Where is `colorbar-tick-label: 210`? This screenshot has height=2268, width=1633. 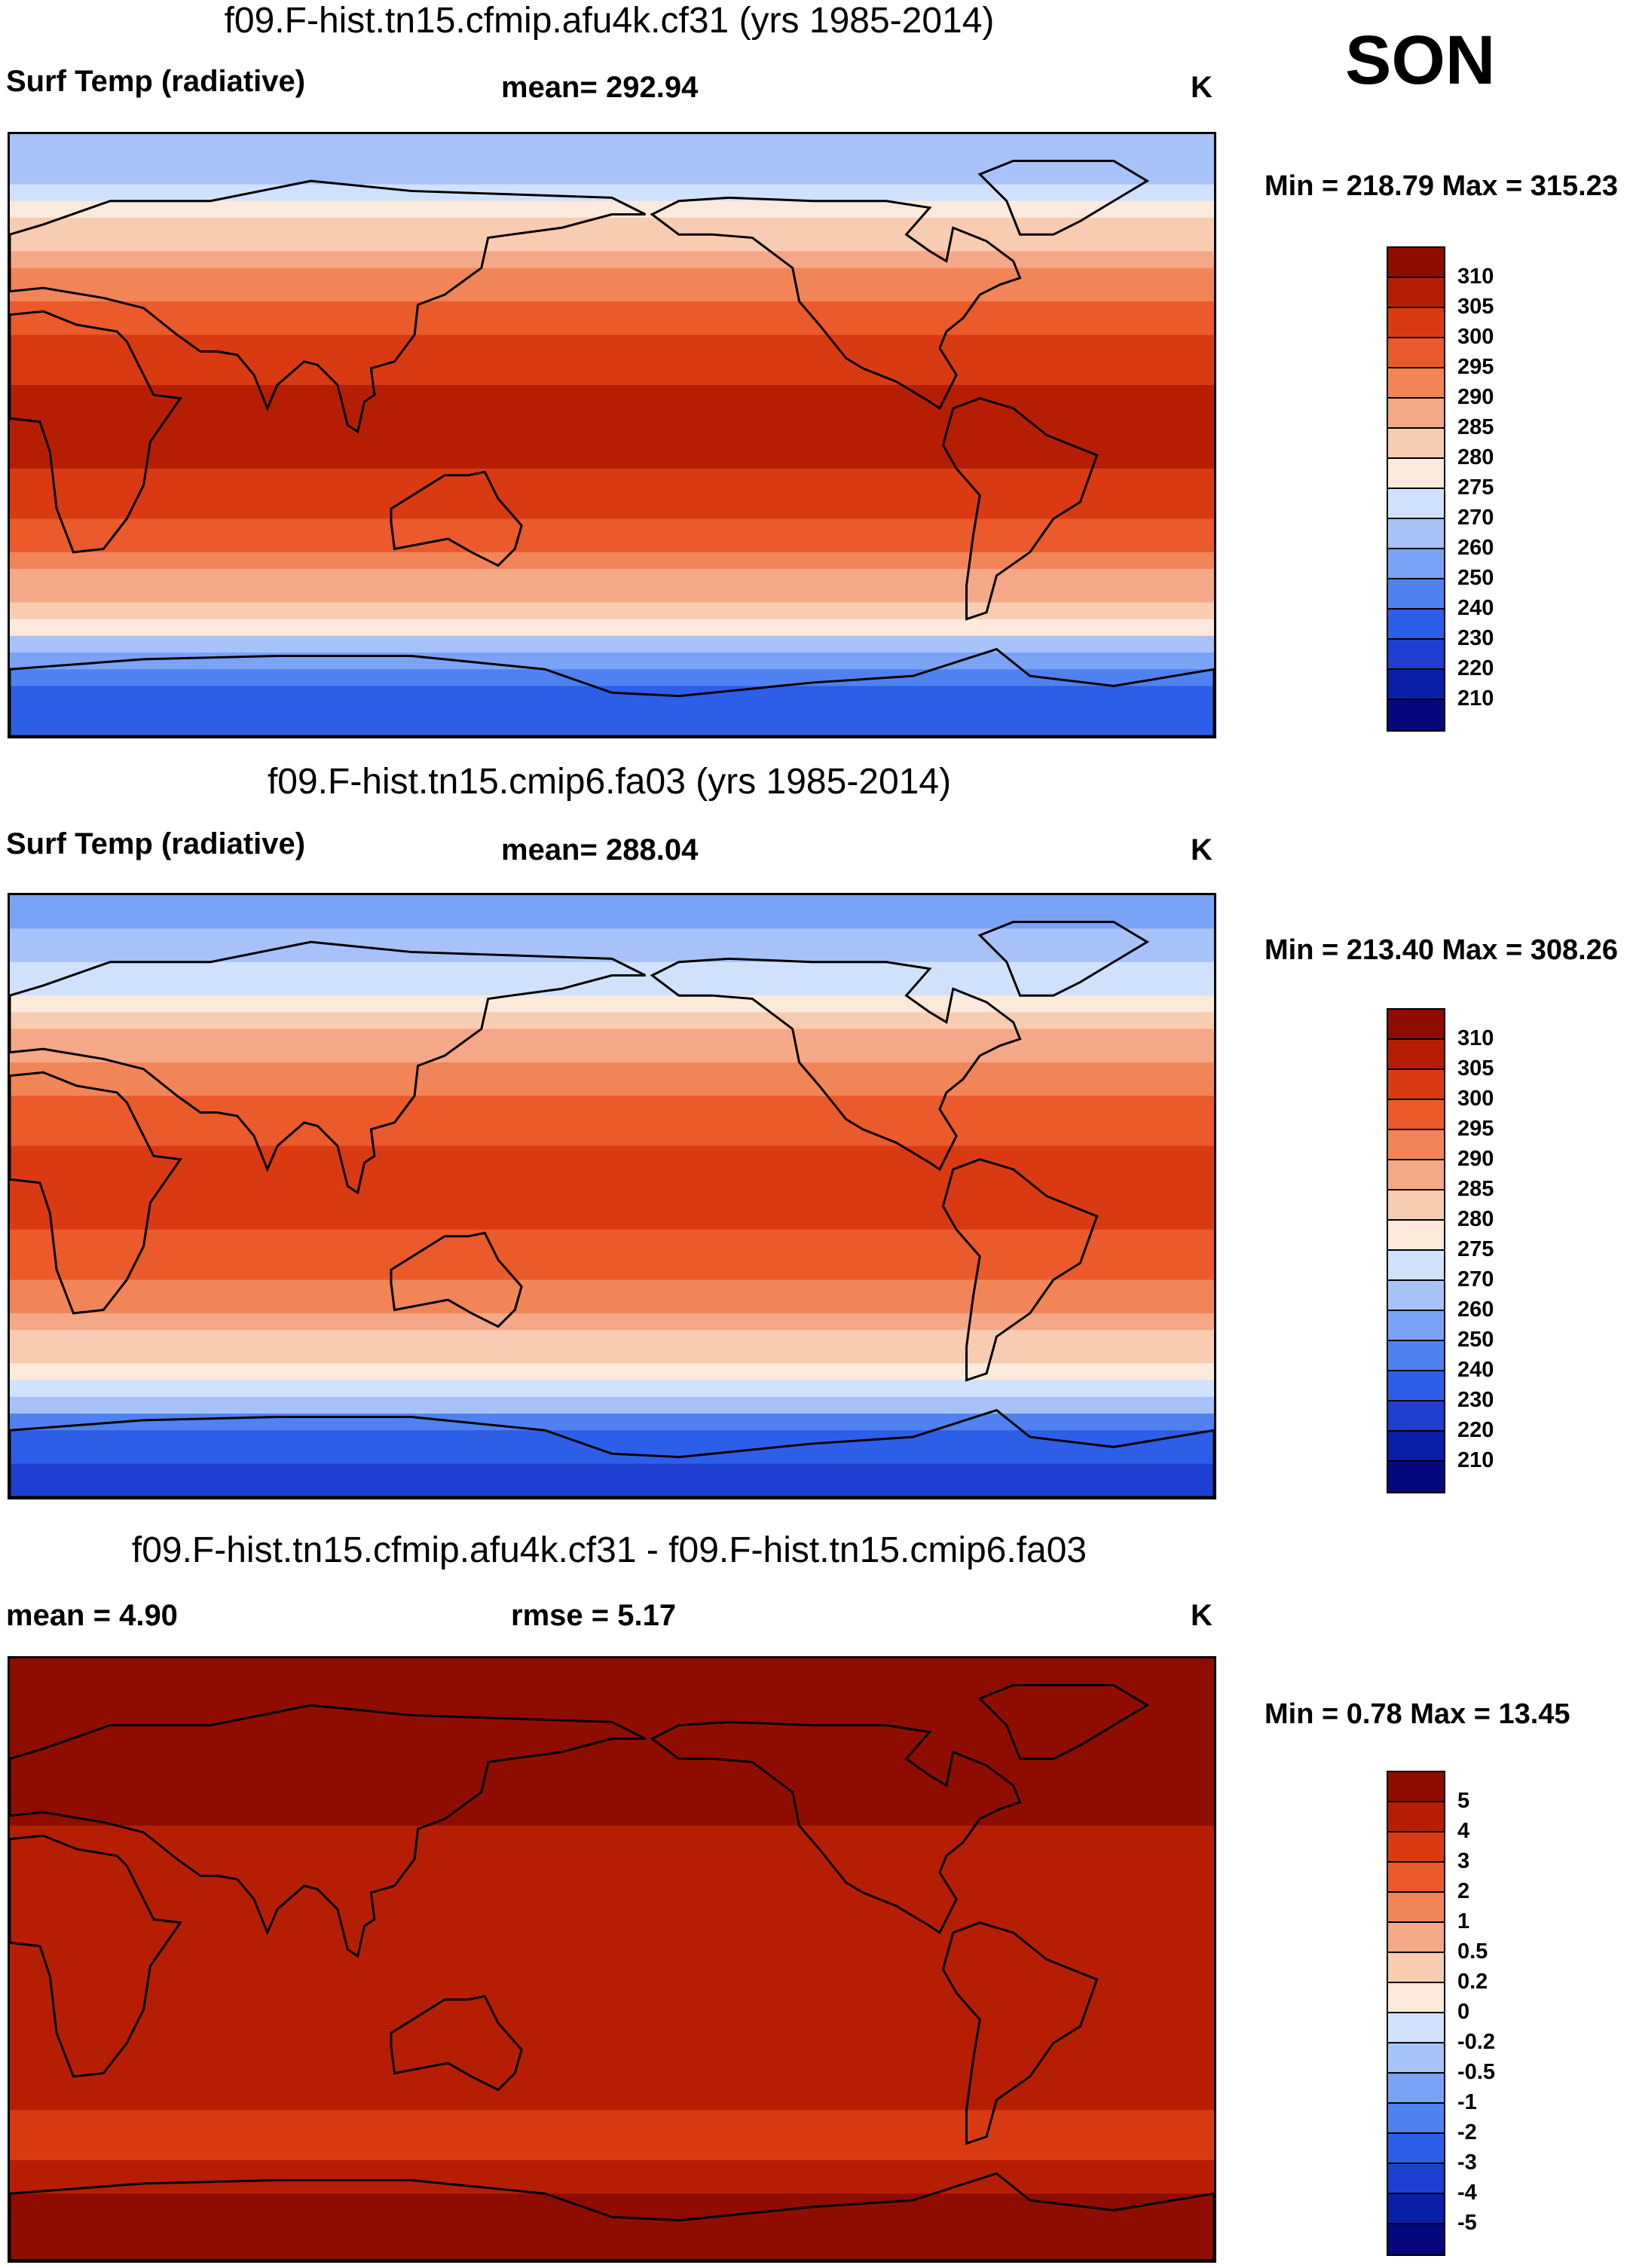
colorbar-tick-label: 210 is located at coordinates (1475, 698).